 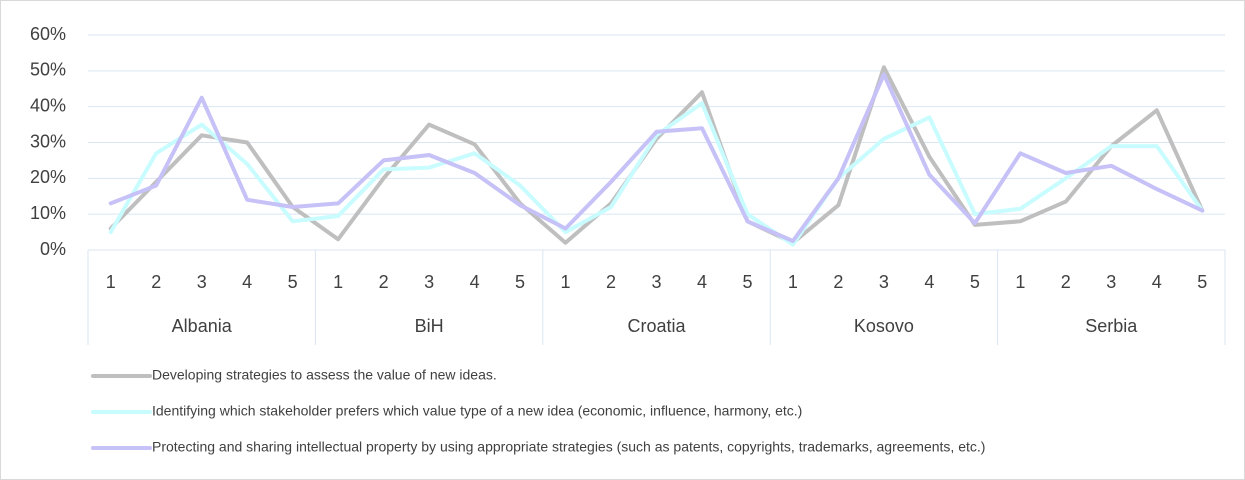 What do you see at coordinates (429, 326) in the screenshot?
I see `group-label: BiH` at bounding box center [429, 326].